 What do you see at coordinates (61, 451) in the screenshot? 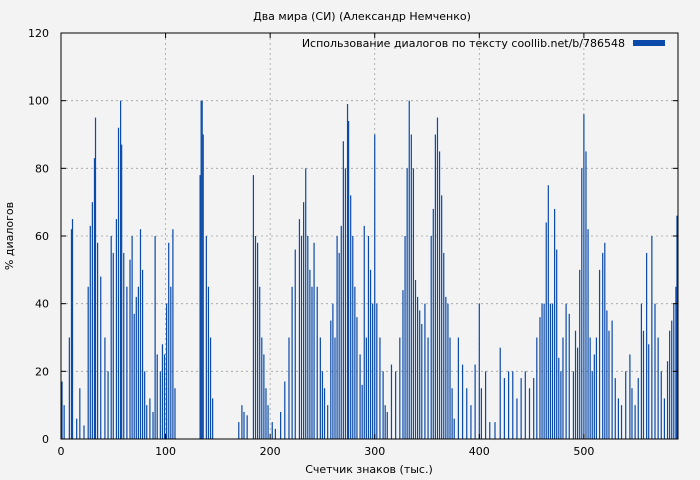
I see `x-tick-label: 0` at bounding box center [61, 451].